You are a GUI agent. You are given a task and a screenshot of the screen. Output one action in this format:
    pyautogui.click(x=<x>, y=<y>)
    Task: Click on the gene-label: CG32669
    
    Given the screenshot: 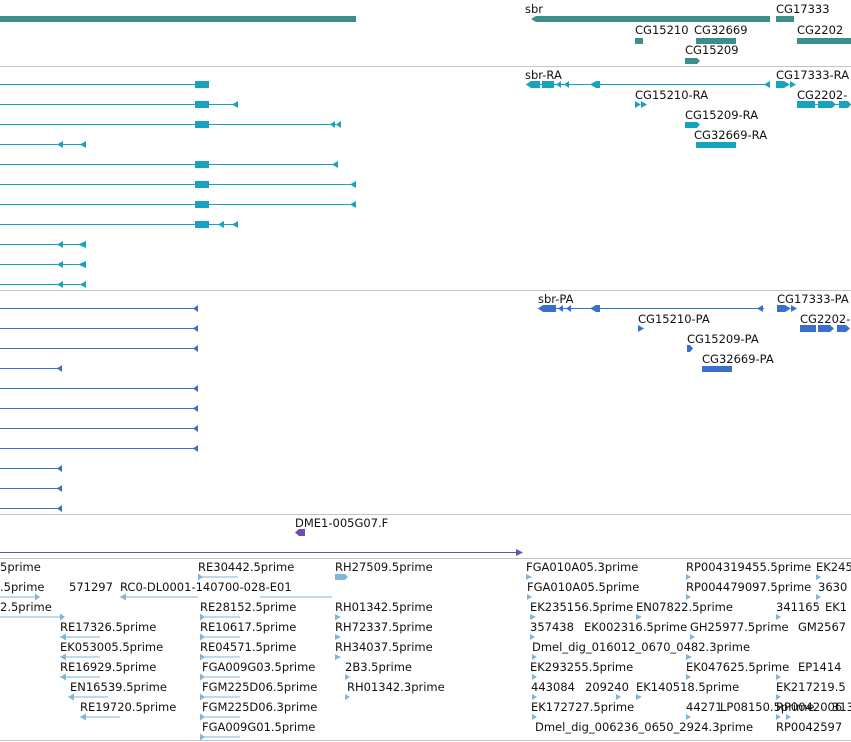 What is the action you would take?
    pyautogui.click(x=721, y=30)
    